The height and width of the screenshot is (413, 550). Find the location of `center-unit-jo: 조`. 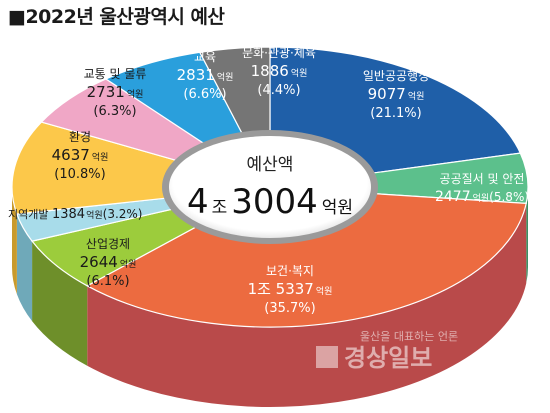

center-unit-jo: 조 is located at coordinates (220, 208).